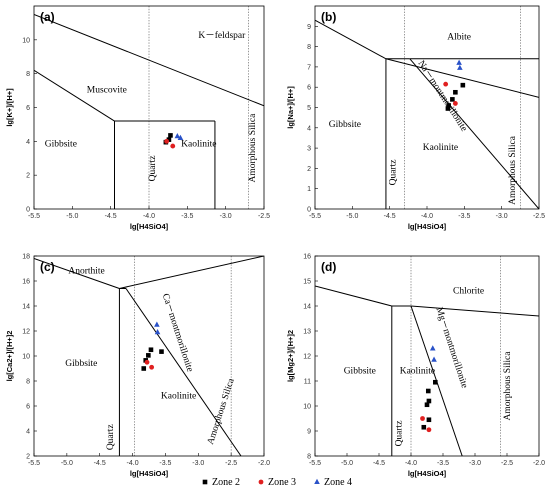  Describe the element at coordinates (442, 96) in the screenshot. I see `field-label: Na－montmorillonite` at that location.